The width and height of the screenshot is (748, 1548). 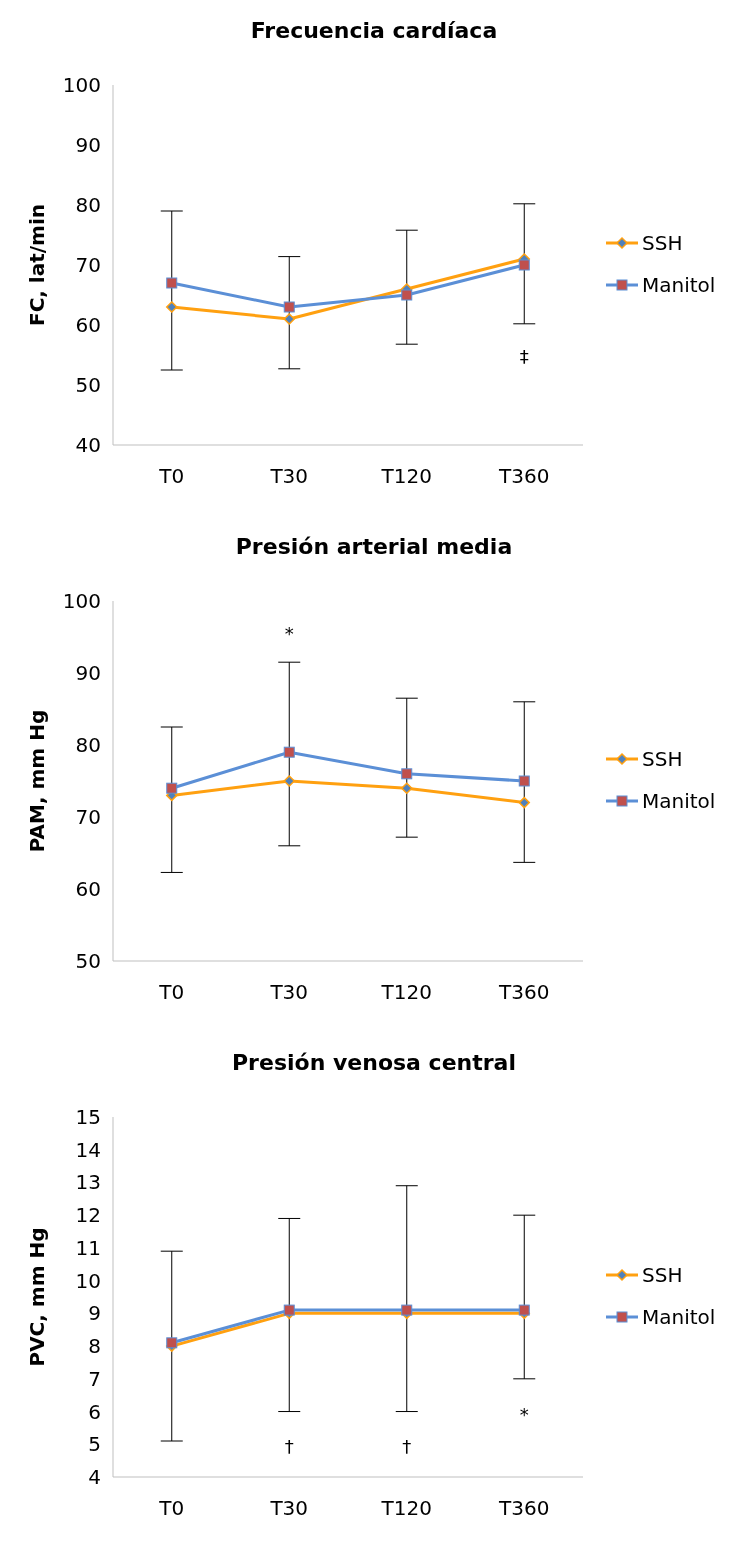 What do you see at coordinates (94, 1346) in the screenshot?
I see `y-tick-label: 8` at bounding box center [94, 1346].